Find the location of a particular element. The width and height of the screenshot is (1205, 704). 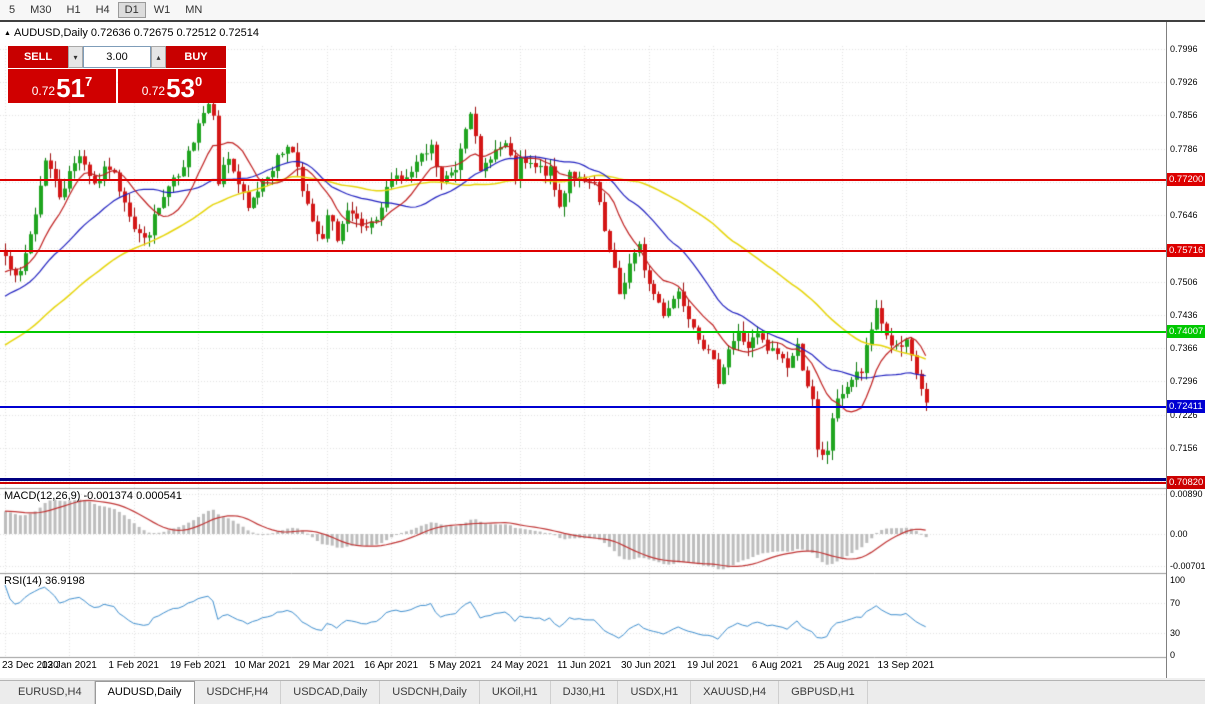

price-tick-0.7996: 0.7996 is located at coordinates (1184, 49).